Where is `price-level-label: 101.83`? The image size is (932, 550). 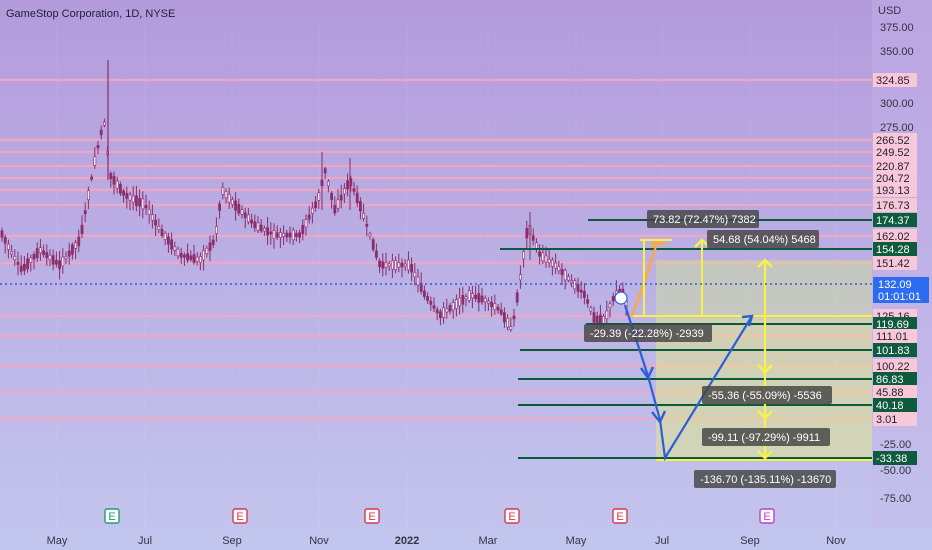 price-level-label: 101.83 is located at coordinates (893, 351).